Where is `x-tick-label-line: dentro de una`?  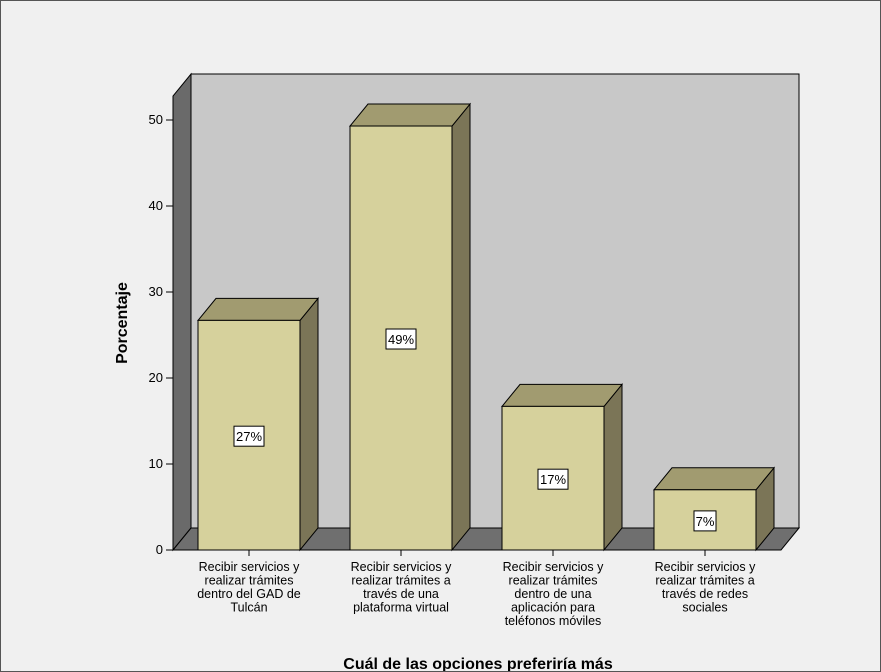 x-tick-label-line: dentro de una is located at coordinates (552, 594).